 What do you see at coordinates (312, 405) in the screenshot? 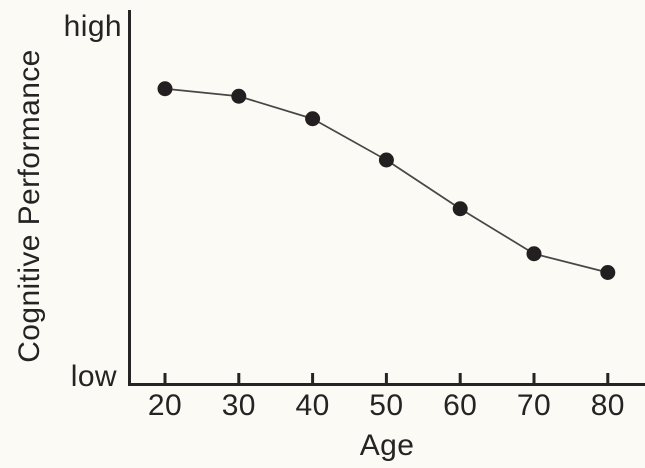
I see `x-tick-label-40: 40` at bounding box center [312, 405].